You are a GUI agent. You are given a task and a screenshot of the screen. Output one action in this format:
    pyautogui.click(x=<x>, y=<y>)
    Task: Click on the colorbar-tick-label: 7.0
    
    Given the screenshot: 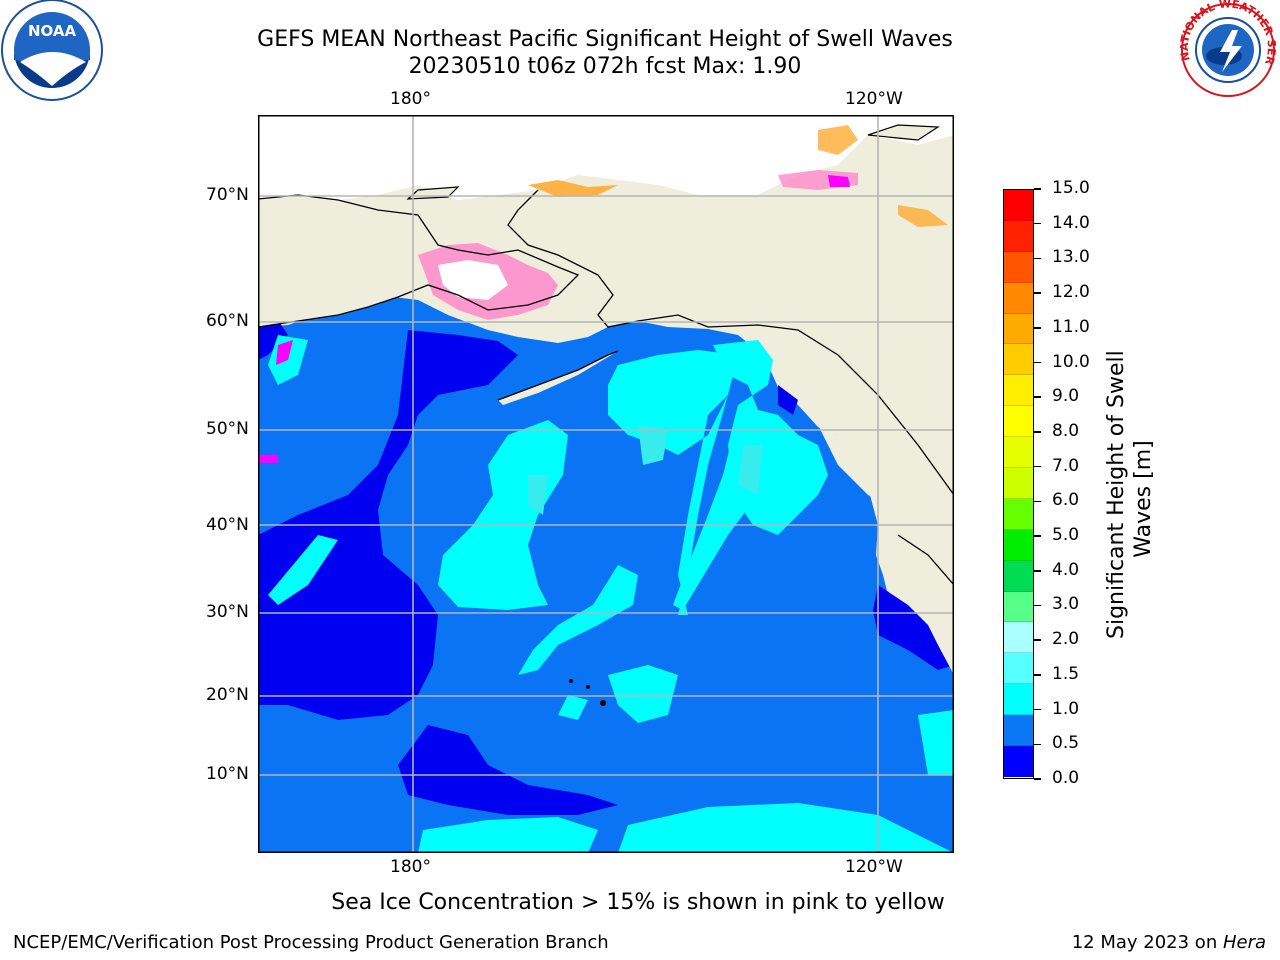 What is the action you would take?
    pyautogui.click(x=1066, y=465)
    